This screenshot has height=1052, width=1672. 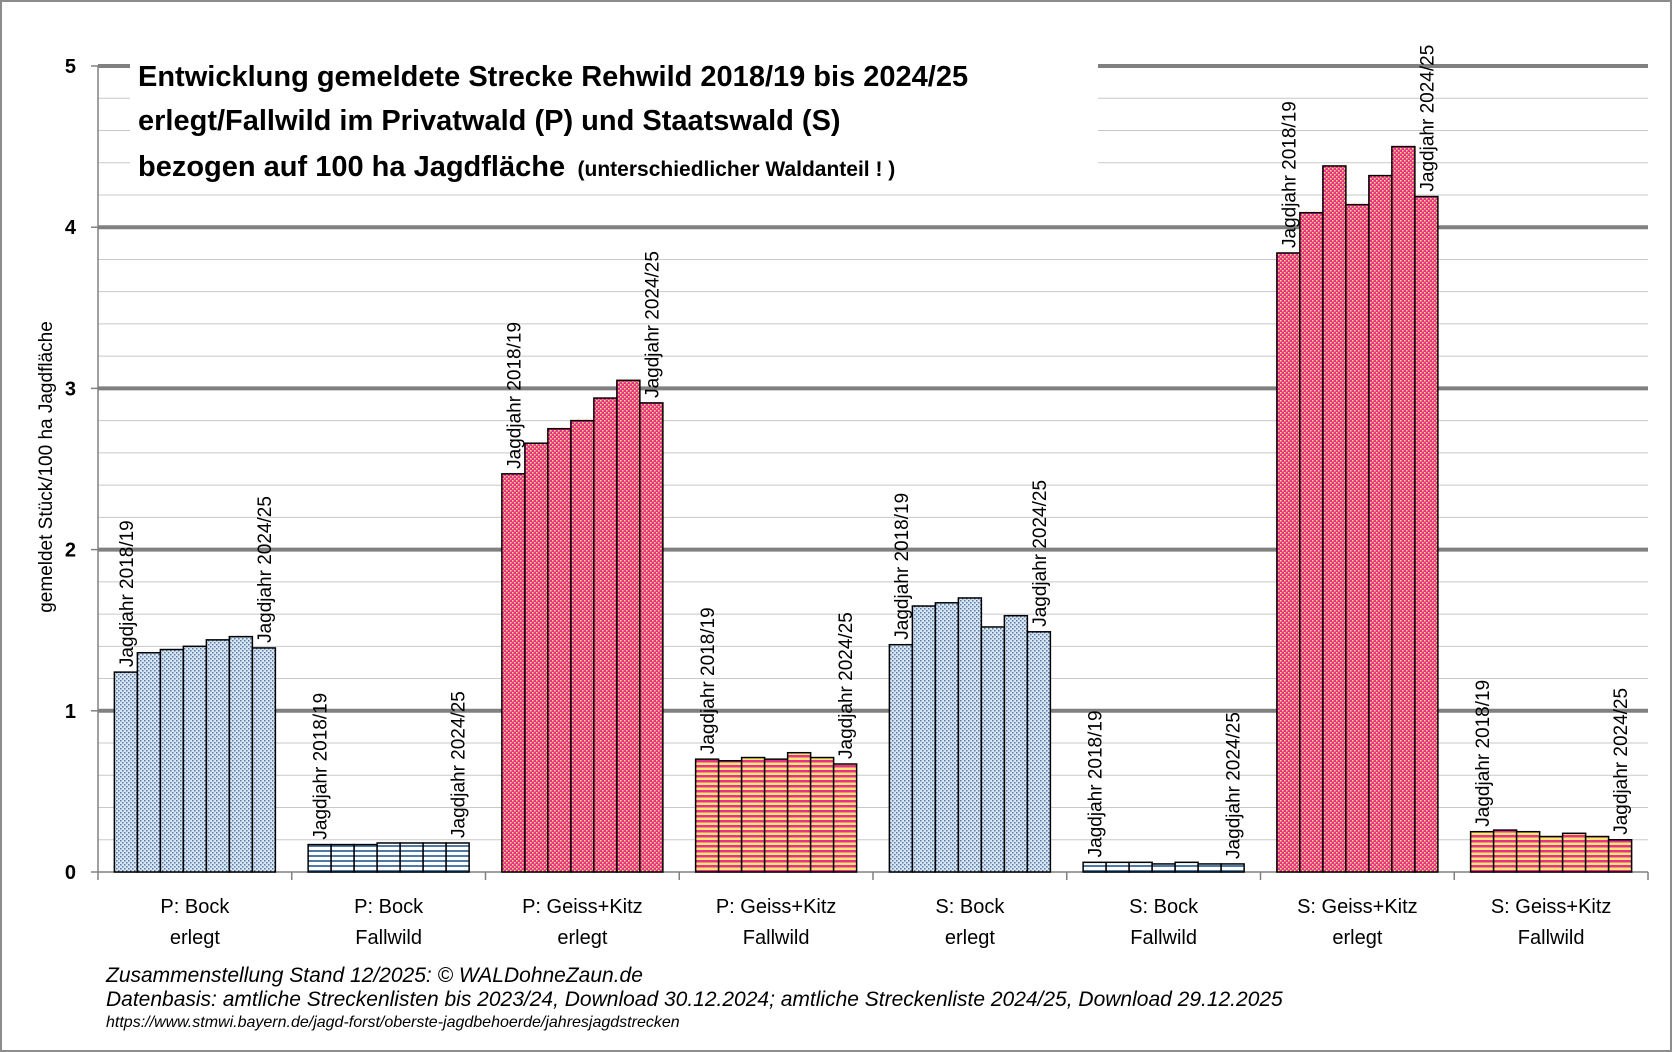 I want to click on y-tick-label: 1, so click(x=70, y=712).